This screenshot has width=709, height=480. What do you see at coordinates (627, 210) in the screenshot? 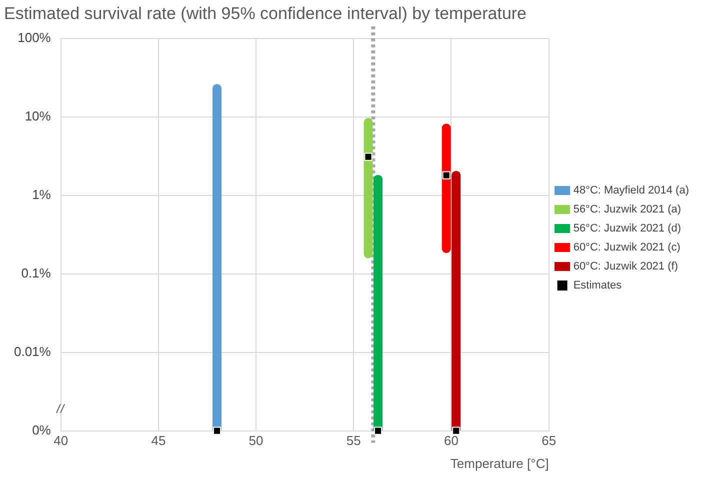
I see `legend-label: 56°C: Juzwik 2021 (a)` at bounding box center [627, 210].